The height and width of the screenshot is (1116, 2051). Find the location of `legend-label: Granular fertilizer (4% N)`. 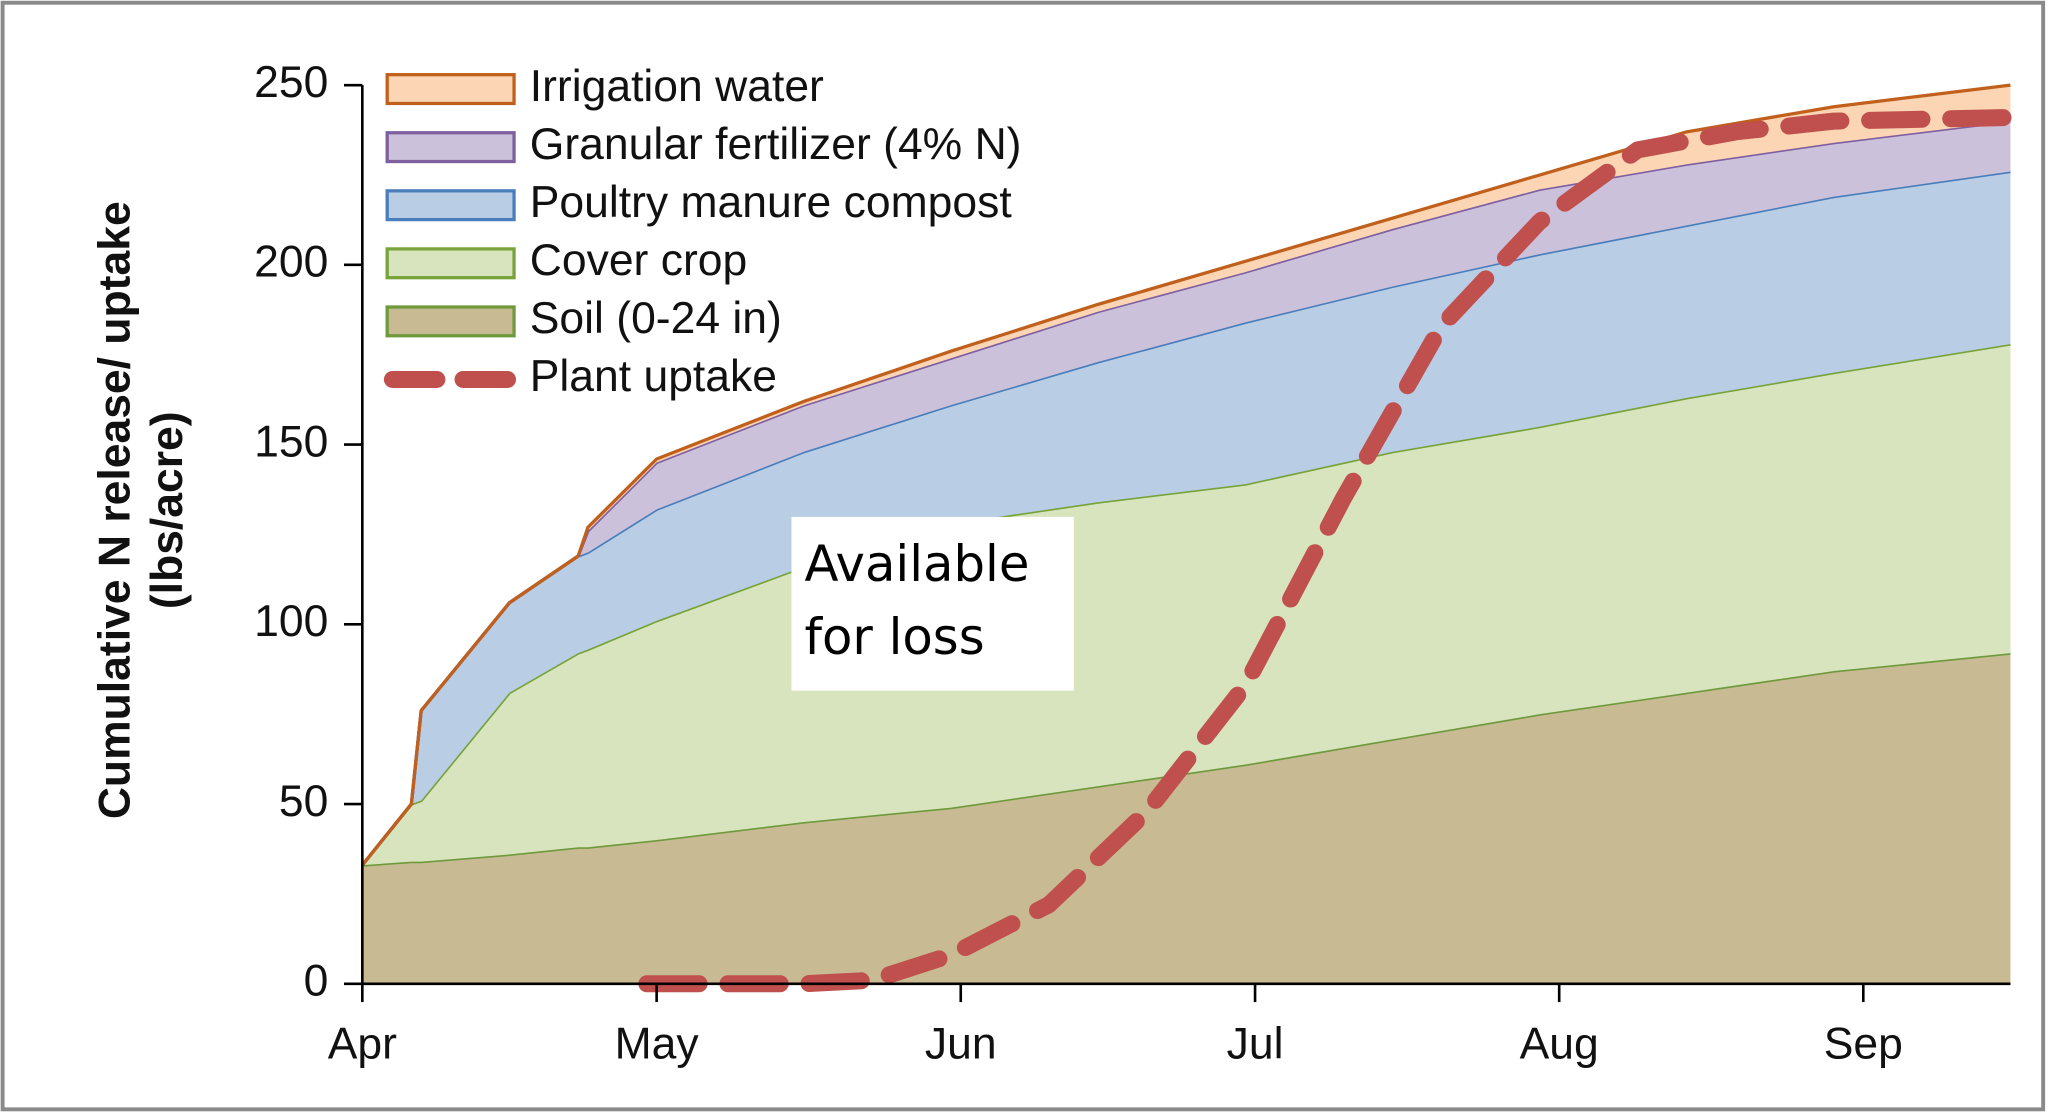

legend-label: Granular fertilizer (4% N) is located at coordinates (776, 144).